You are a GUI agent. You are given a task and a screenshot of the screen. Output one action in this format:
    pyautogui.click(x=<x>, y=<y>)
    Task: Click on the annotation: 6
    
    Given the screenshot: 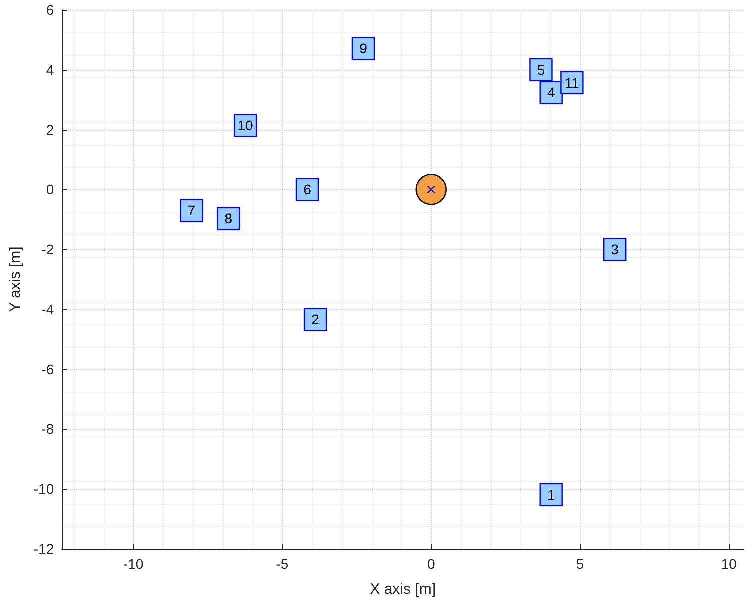 What is the action you would take?
    pyautogui.click(x=308, y=190)
    